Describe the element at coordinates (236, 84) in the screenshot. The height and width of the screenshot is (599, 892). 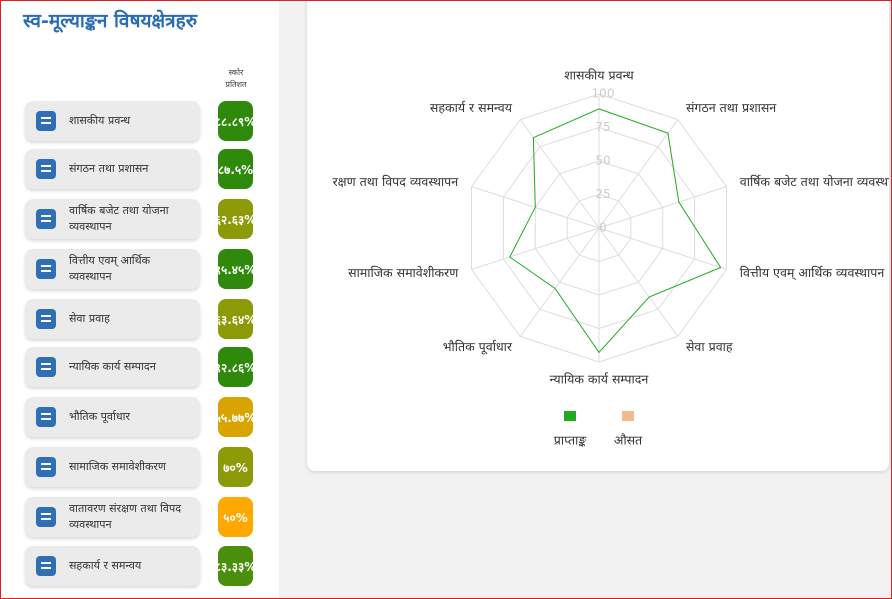
I see `score-header: प्रतिशत` at that location.